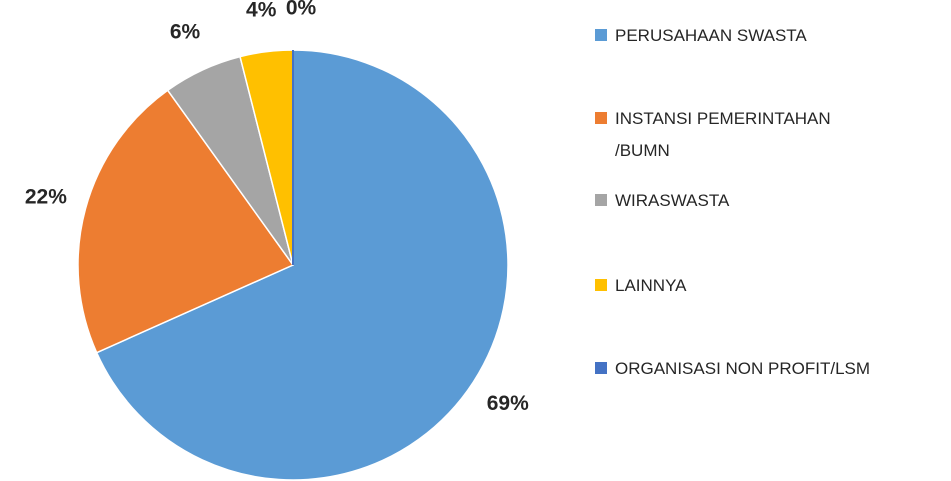  Describe the element at coordinates (301, 10) in the screenshot. I see `data-label: 0%` at that location.